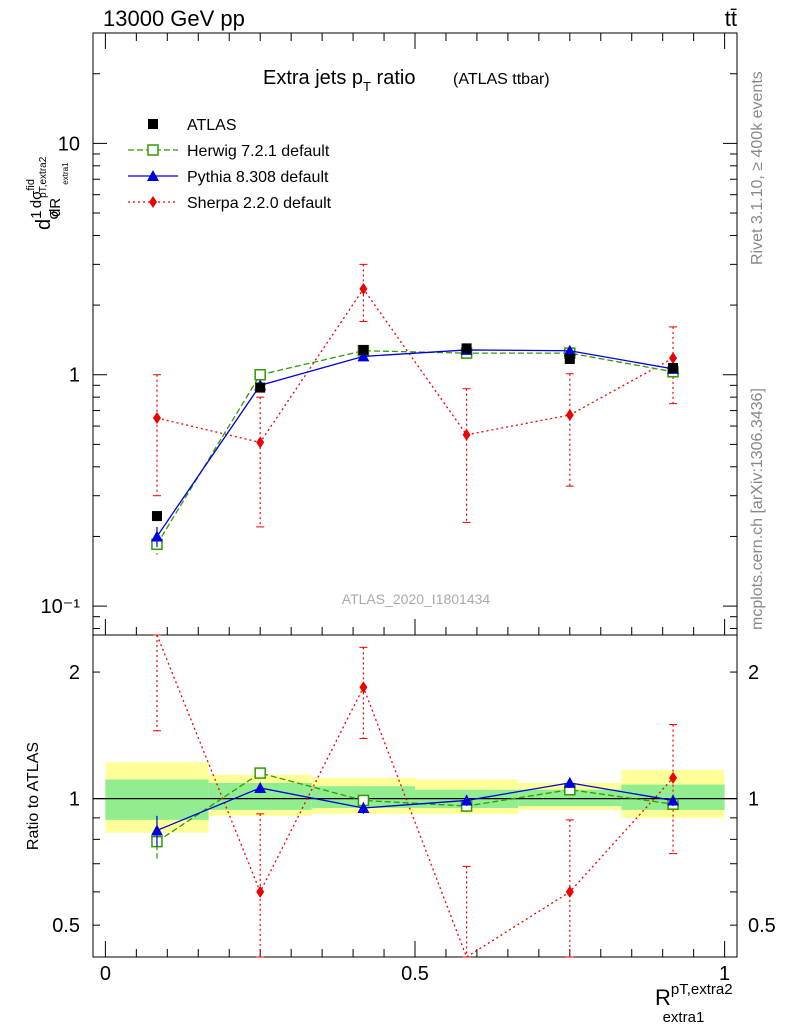 The width and height of the screenshot is (786, 1024). What do you see at coordinates (501, 79) in the screenshot?
I see `chart-subtitle: (ATLAS ttbar)` at bounding box center [501, 79].